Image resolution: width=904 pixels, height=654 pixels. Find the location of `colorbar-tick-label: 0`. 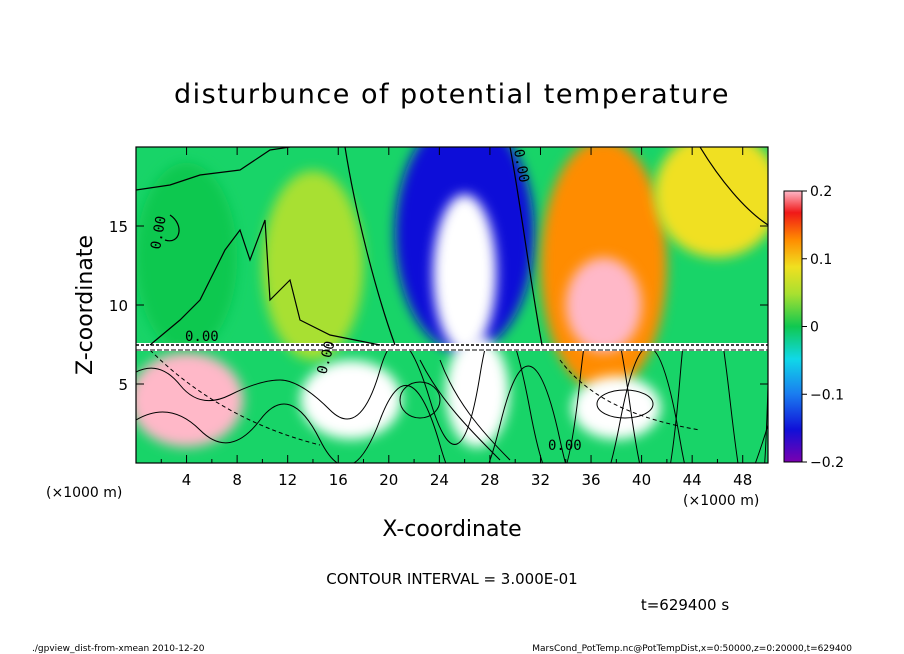

colorbar-tick-label: 0 is located at coordinates (814, 328).